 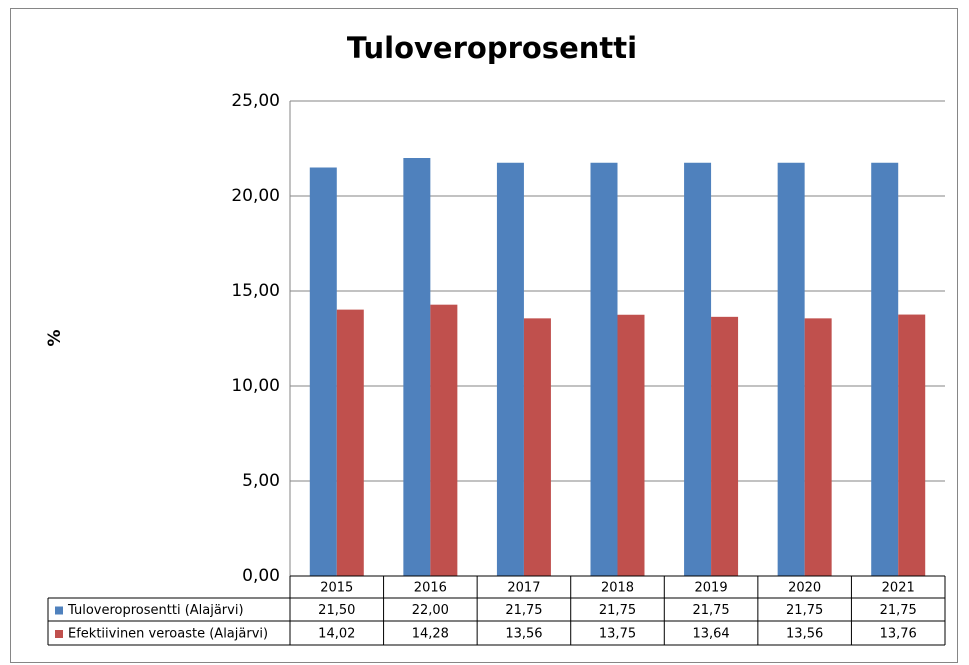 What do you see at coordinates (492, 48) in the screenshot?
I see `chart-title: Tuloveroprosentti` at bounding box center [492, 48].